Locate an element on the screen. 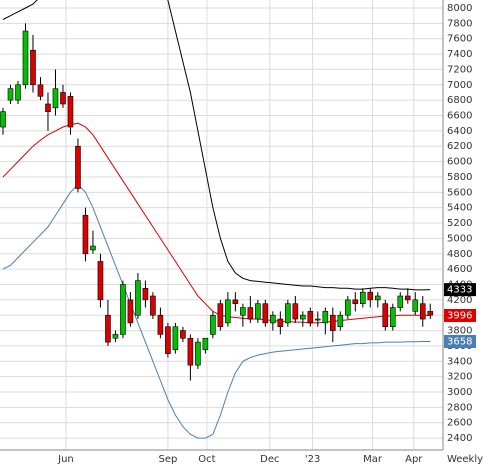 This screenshot has width=498, height=470. x-tick-label: Oct is located at coordinates (206, 459).